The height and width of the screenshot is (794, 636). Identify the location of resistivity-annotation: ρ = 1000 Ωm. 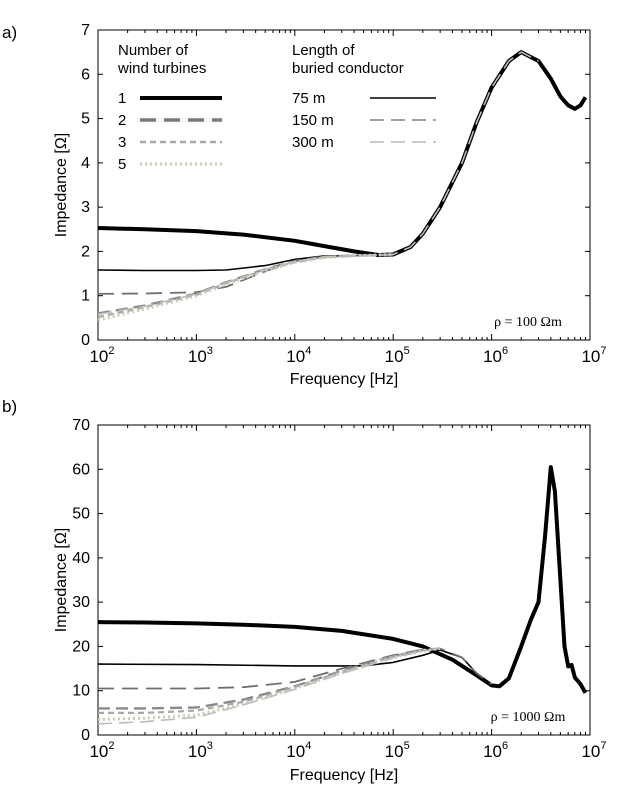
(528, 717).